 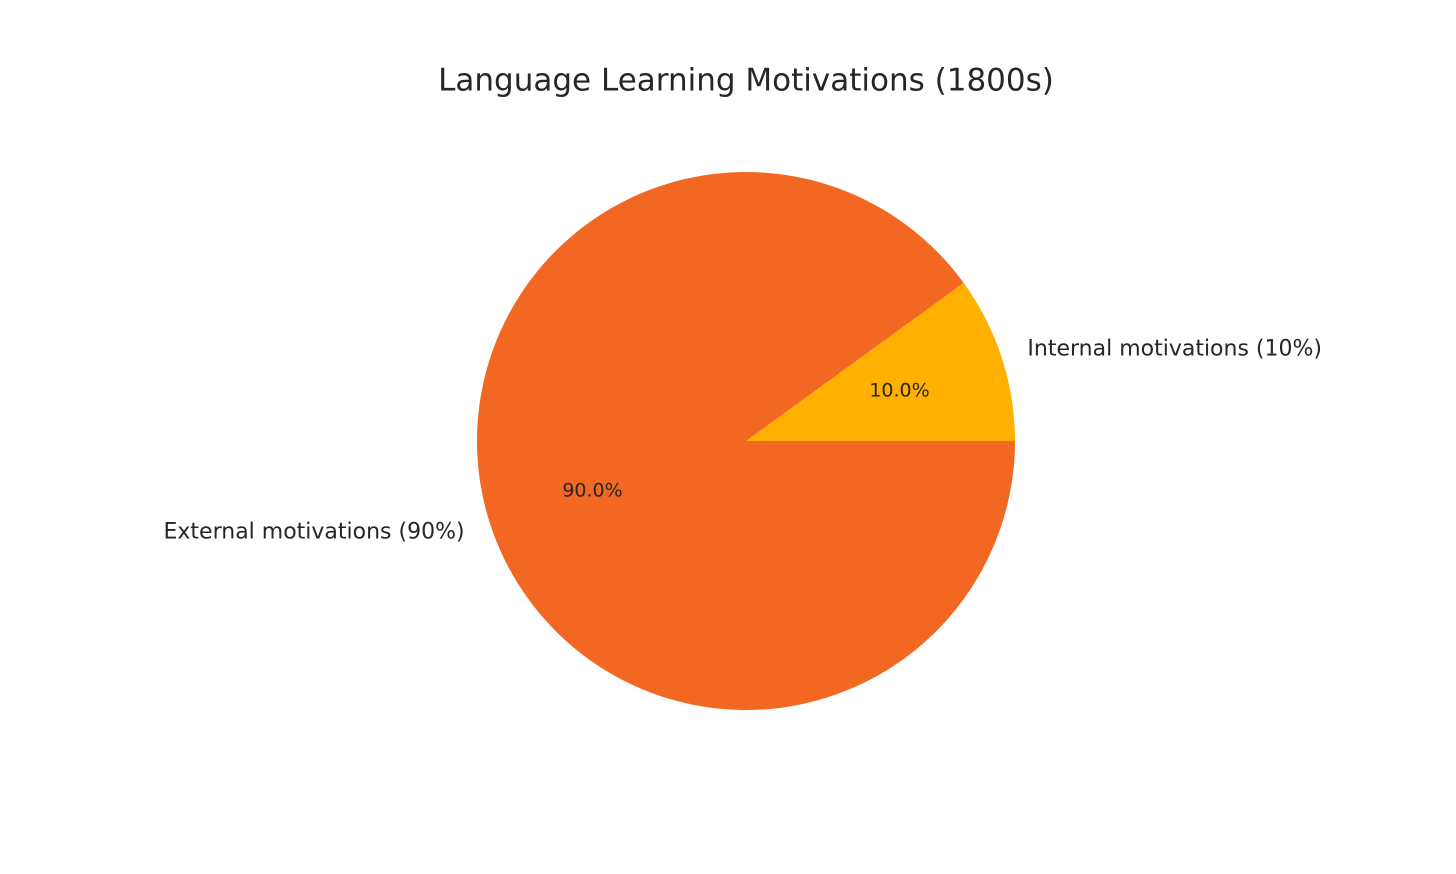 I want to click on slice-label: External motivations (90%), so click(x=314, y=531).